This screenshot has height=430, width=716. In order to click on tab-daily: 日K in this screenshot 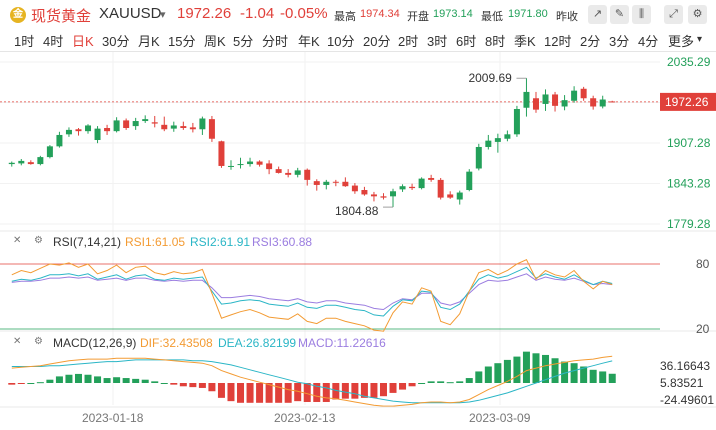, I will do `click(83, 41)`.